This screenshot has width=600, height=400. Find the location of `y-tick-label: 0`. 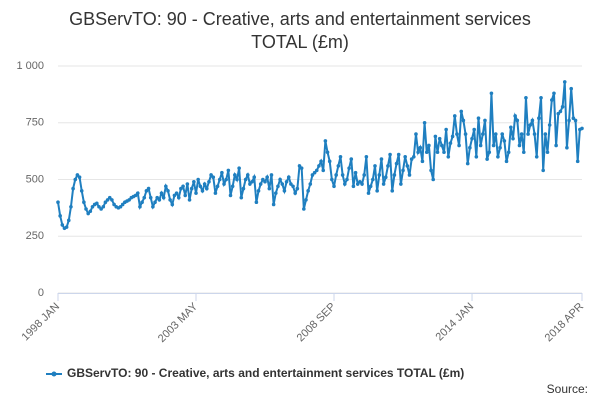

y-tick-label: 0 is located at coordinates (41, 293).